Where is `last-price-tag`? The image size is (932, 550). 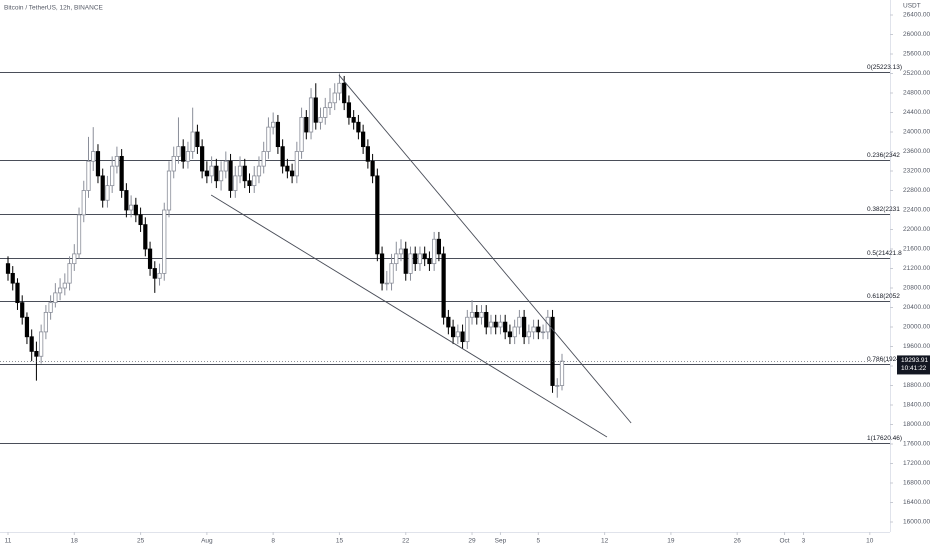 last-price-tag is located at coordinates (913, 365).